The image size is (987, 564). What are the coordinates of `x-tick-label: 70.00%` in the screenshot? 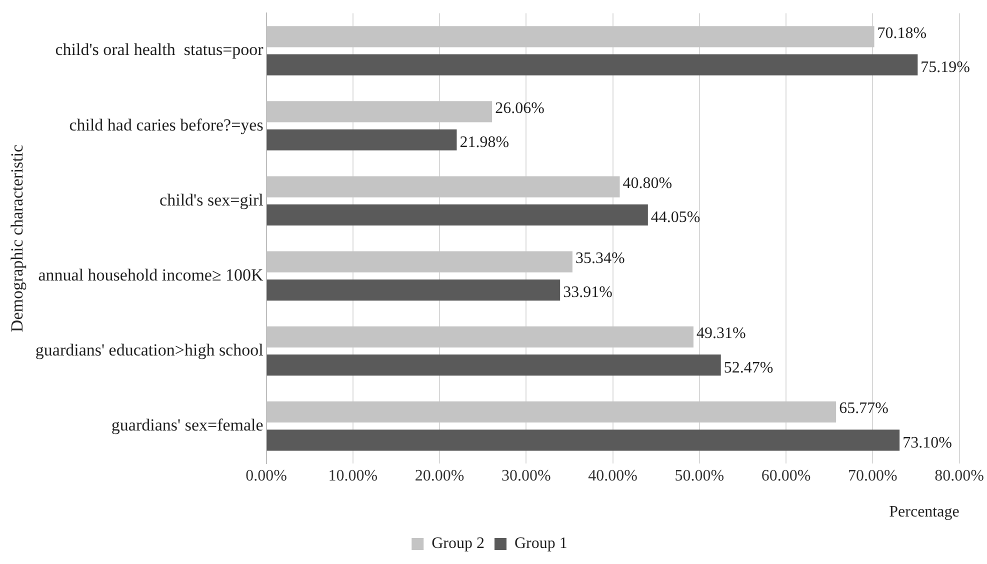 It's located at (873, 475).